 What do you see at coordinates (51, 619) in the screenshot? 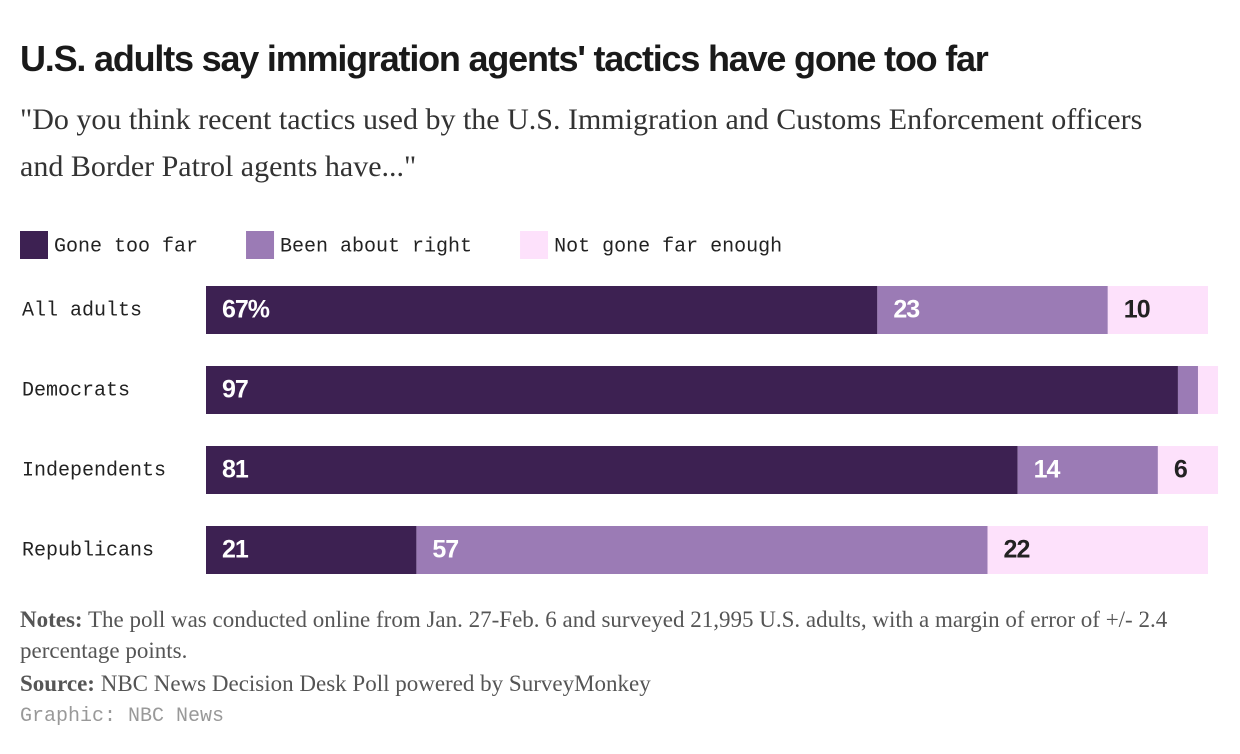
I see `notes-label: Notes:` at bounding box center [51, 619].